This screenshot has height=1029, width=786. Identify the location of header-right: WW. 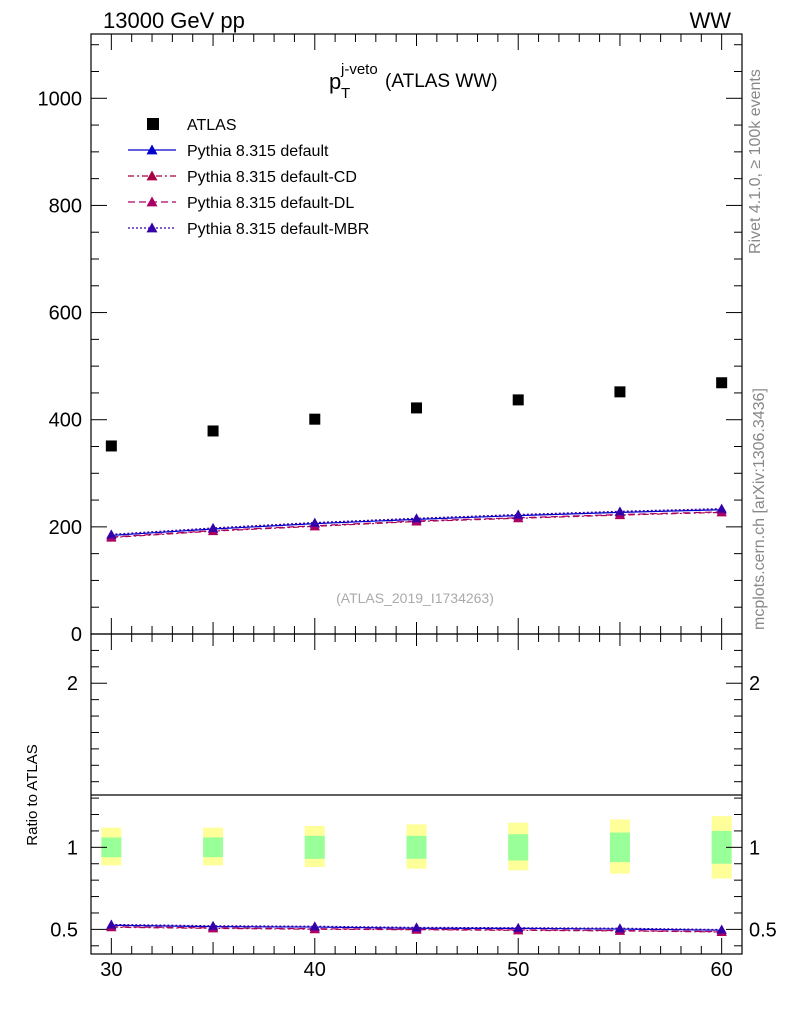
(710, 20).